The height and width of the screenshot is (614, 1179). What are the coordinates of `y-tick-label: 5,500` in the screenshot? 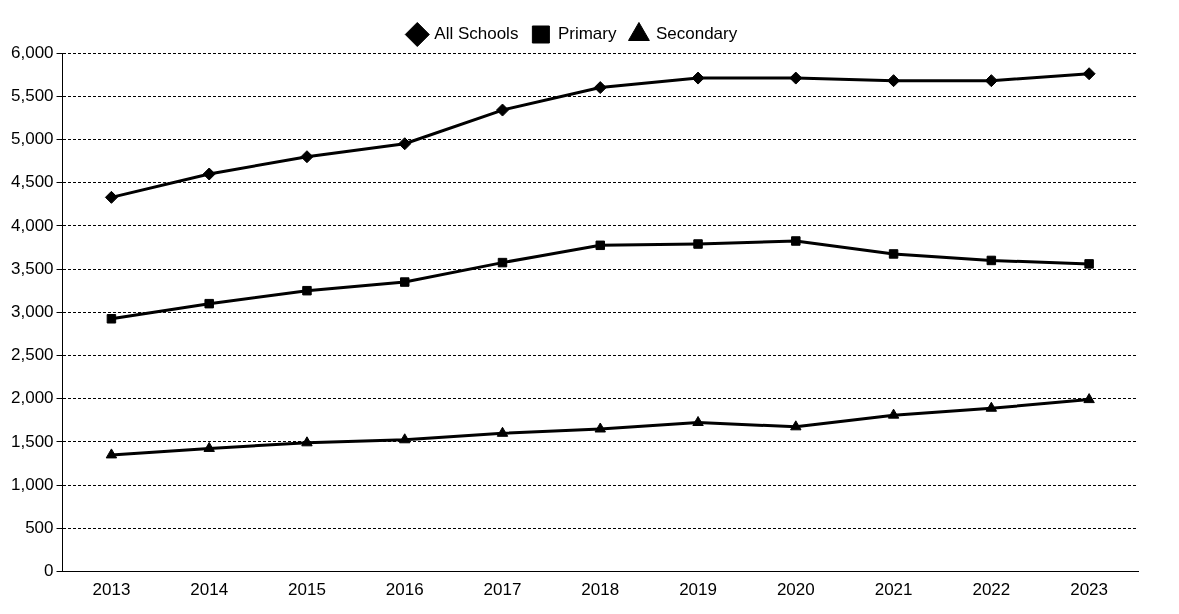 It's located at (32, 95).